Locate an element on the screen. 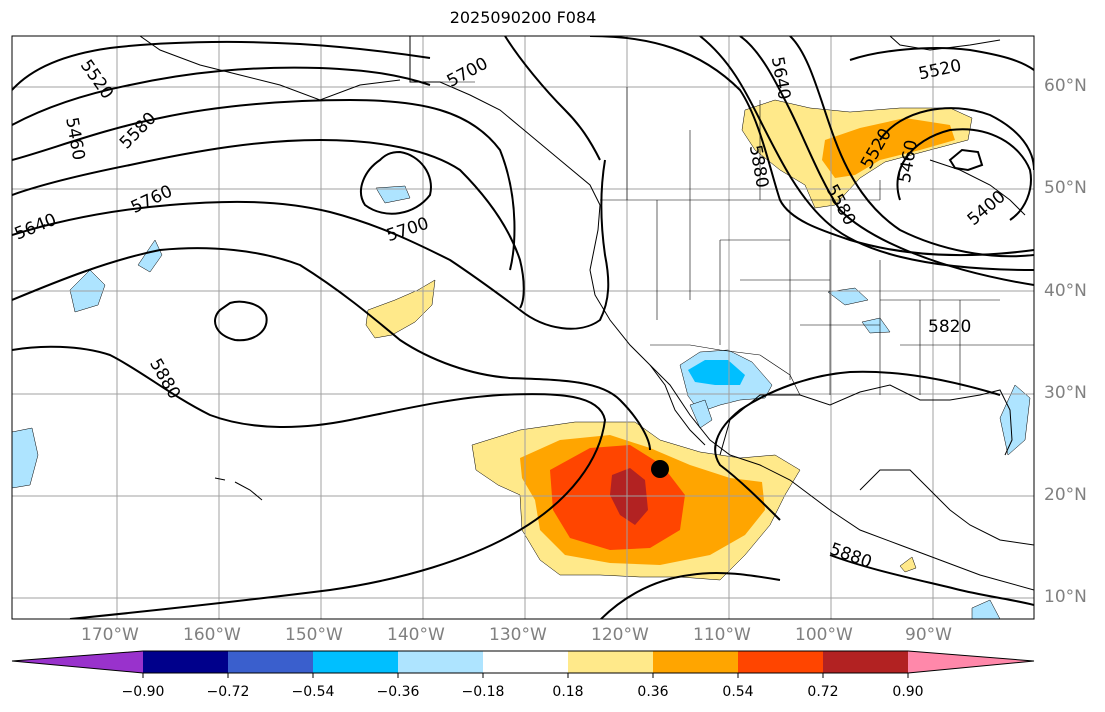 Image resolution: width=1105 pixels, height=712 pixels. baja-blue is located at coordinates (701, 414).